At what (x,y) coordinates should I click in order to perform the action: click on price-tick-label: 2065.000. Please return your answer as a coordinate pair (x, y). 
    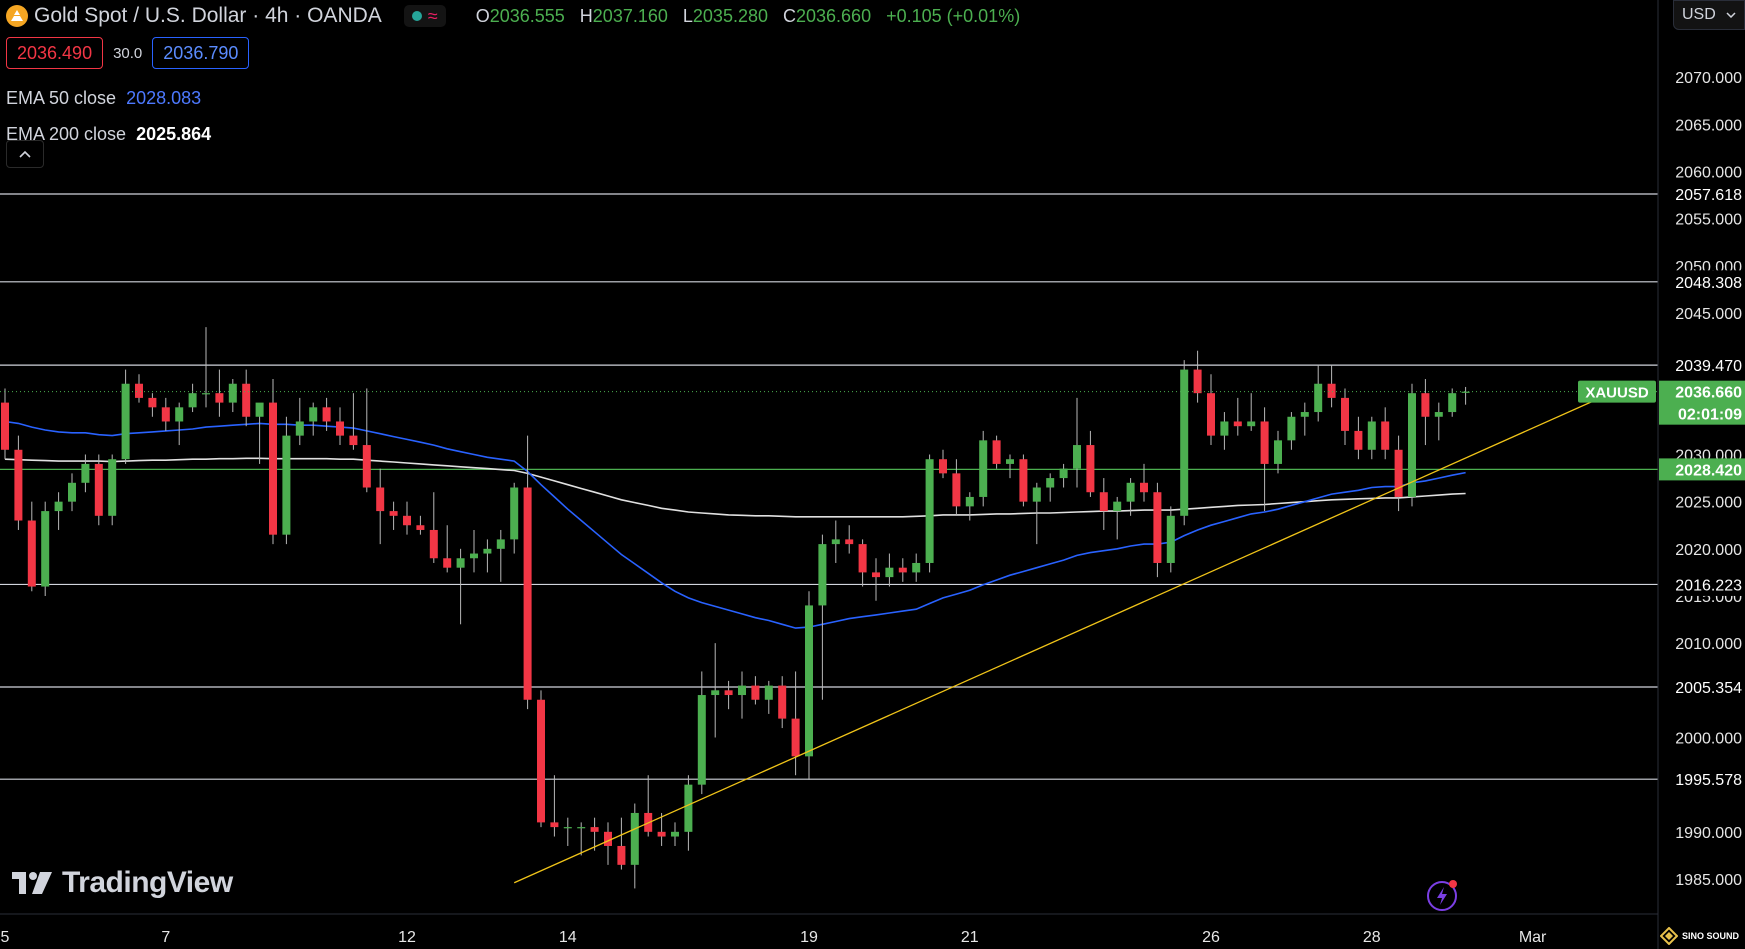
    Looking at the image, I should click on (1708, 125).